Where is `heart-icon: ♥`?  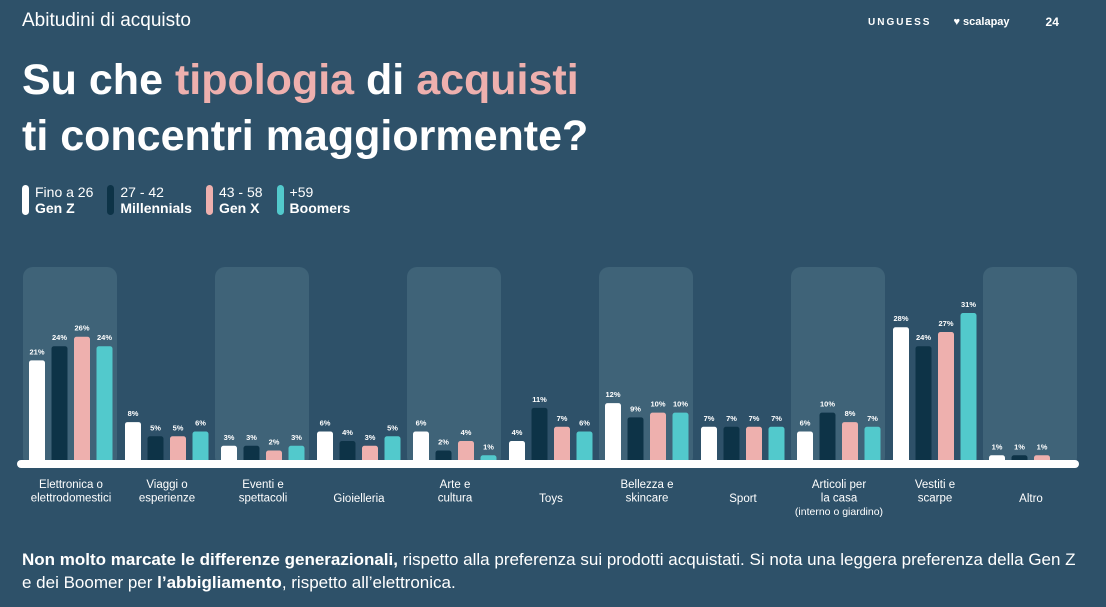
heart-icon: ♥ is located at coordinates (956, 22).